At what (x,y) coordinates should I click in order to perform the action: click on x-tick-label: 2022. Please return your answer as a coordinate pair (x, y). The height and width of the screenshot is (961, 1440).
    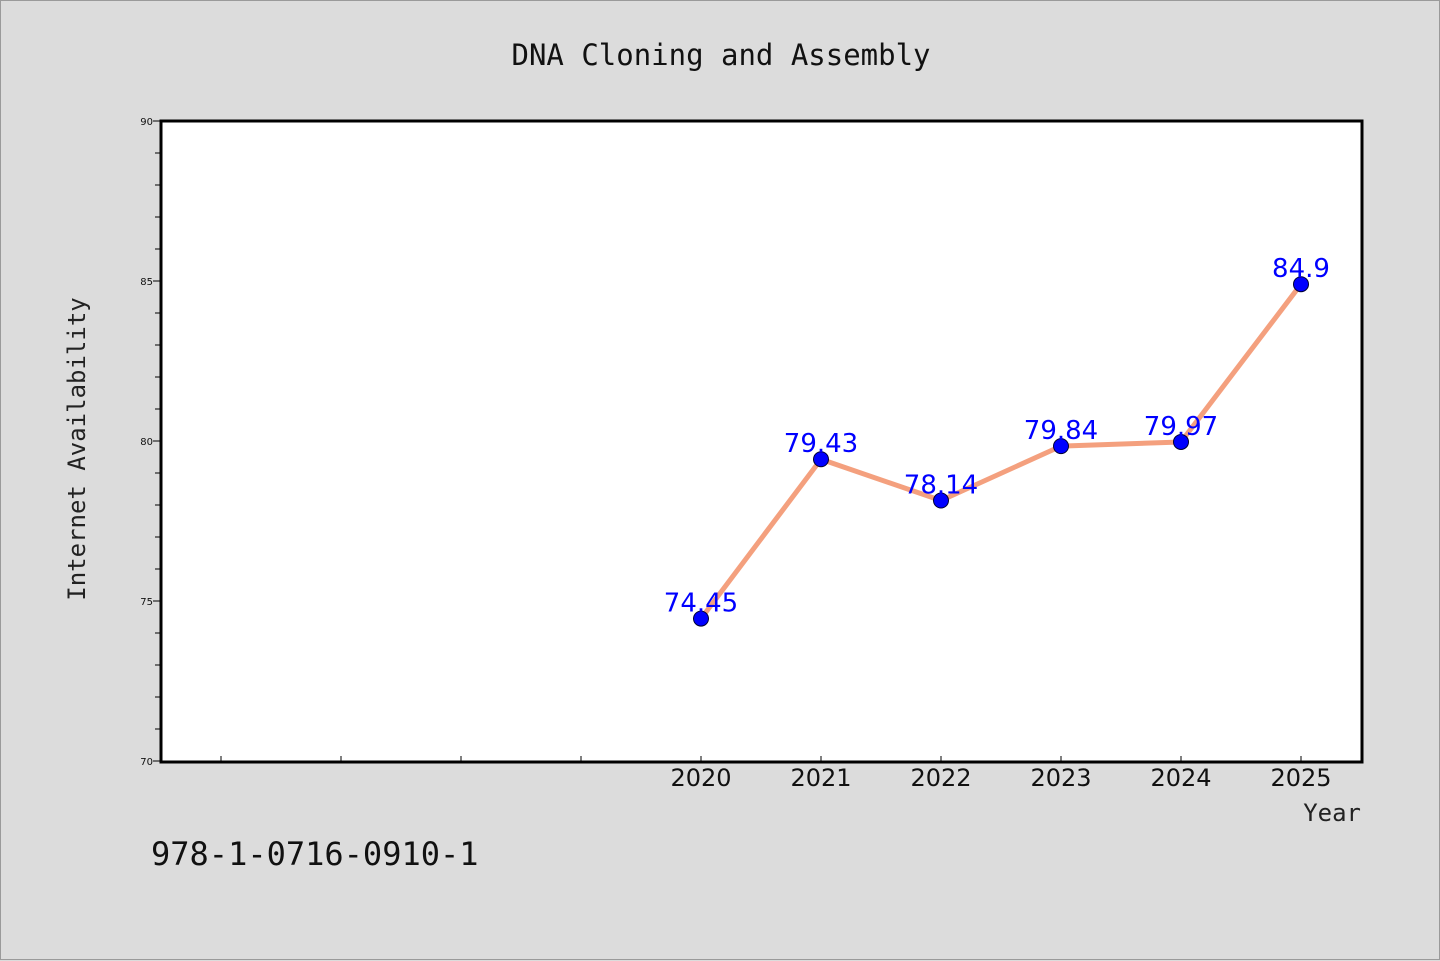
    Looking at the image, I should click on (940, 778).